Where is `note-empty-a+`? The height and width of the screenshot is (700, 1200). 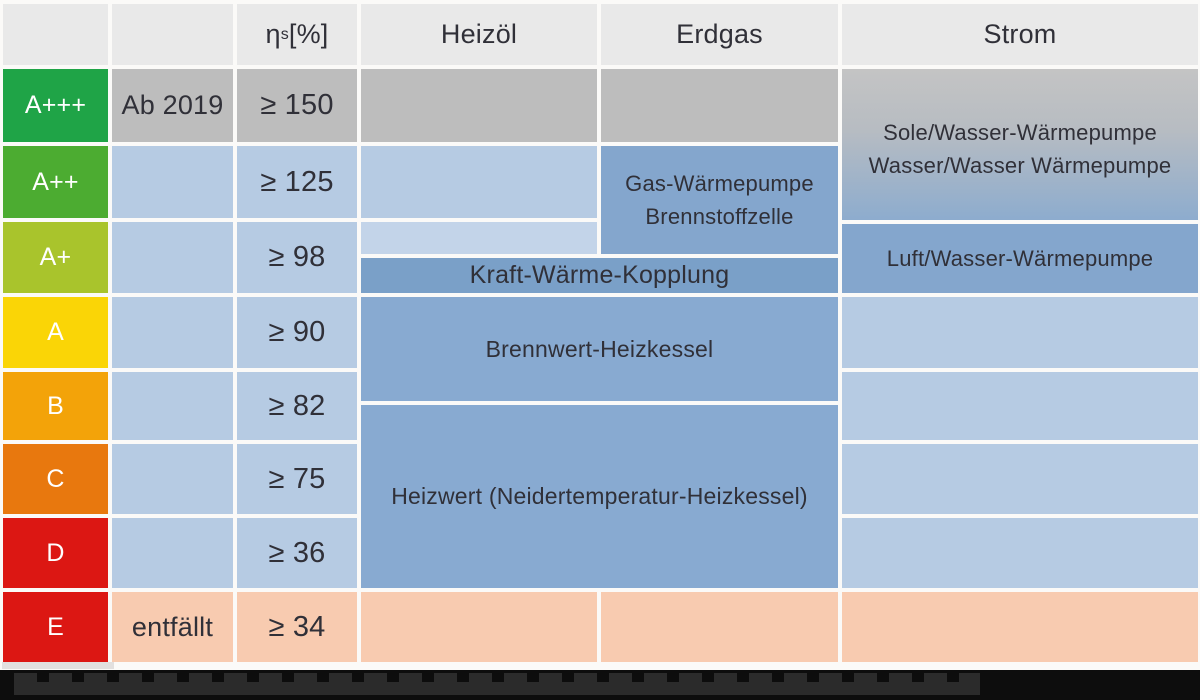 note-empty-a+ is located at coordinates (172, 257).